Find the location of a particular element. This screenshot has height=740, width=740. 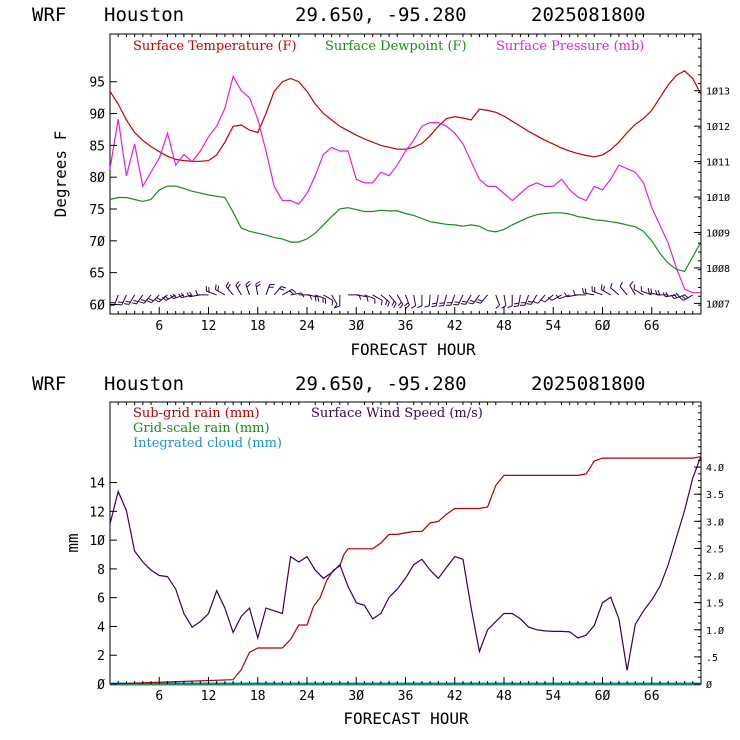

x-tick-label: 48 is located at coordinates (504, 326).